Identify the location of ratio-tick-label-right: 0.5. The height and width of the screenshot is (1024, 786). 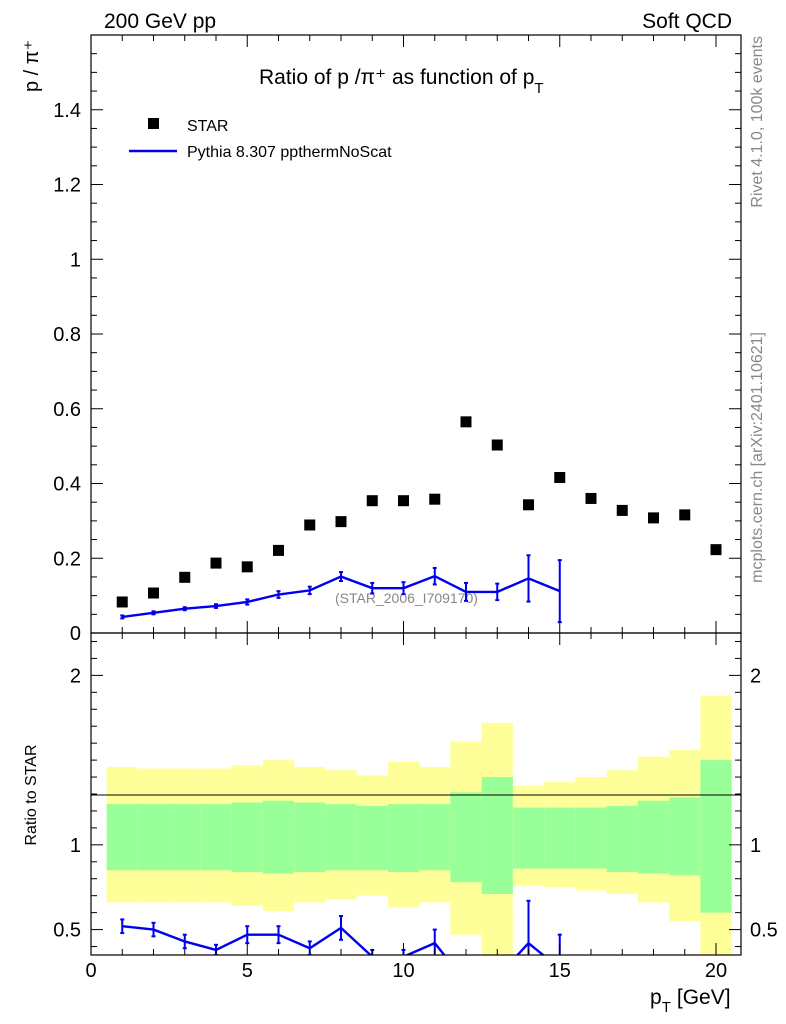
(764, 931).